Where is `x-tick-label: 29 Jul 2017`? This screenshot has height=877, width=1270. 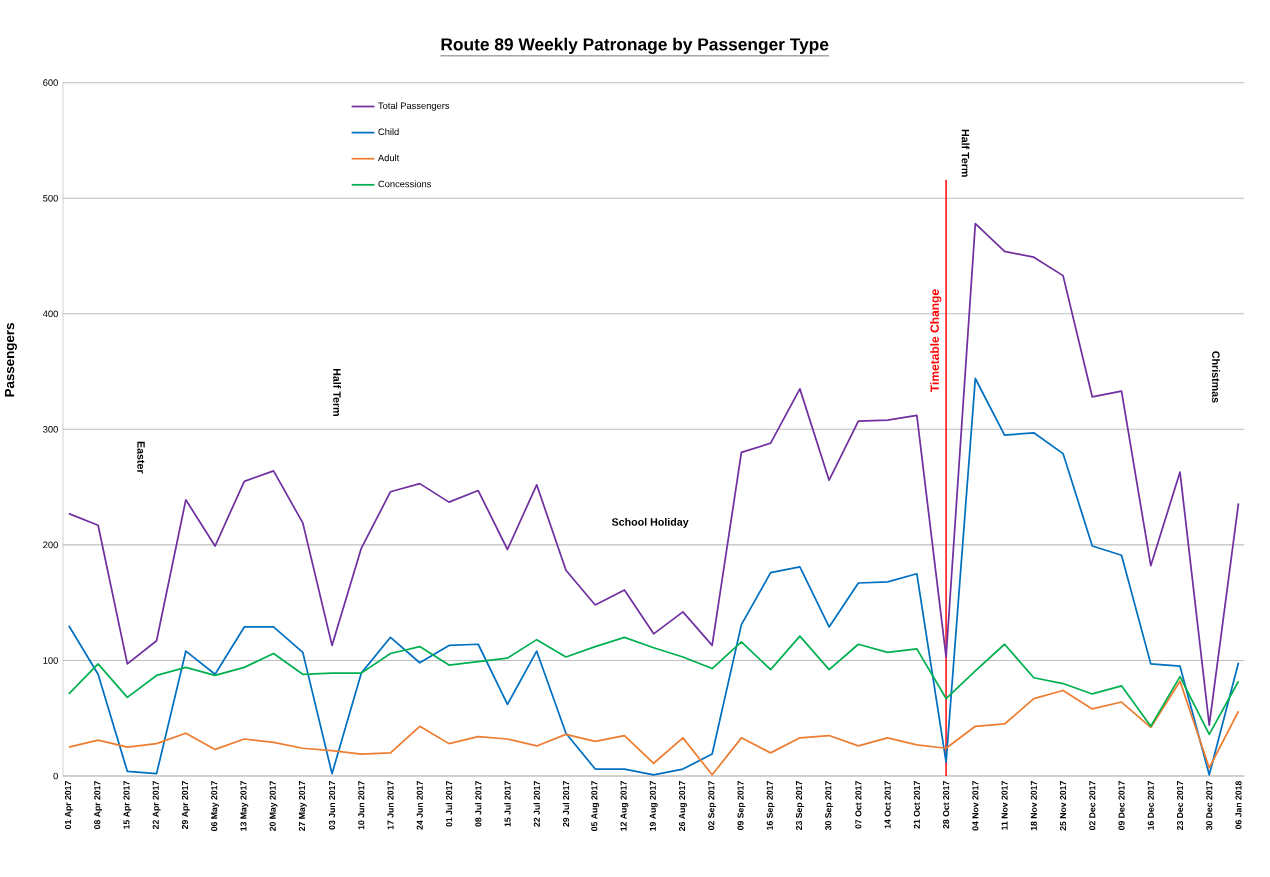 x-tick-label: 29 Jul 2017 is located at coordinates (566, 804).